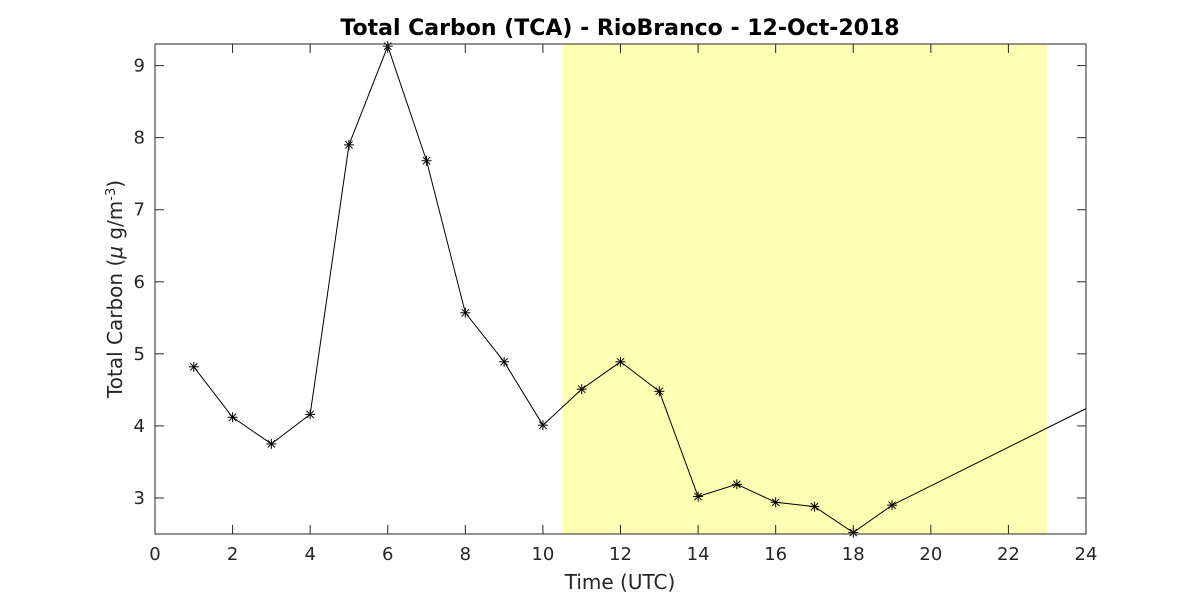  What do you see at coordinates (387, 554) in the screenshot?
I see `x-tick-label: 6` at bounding box center [387, 554].